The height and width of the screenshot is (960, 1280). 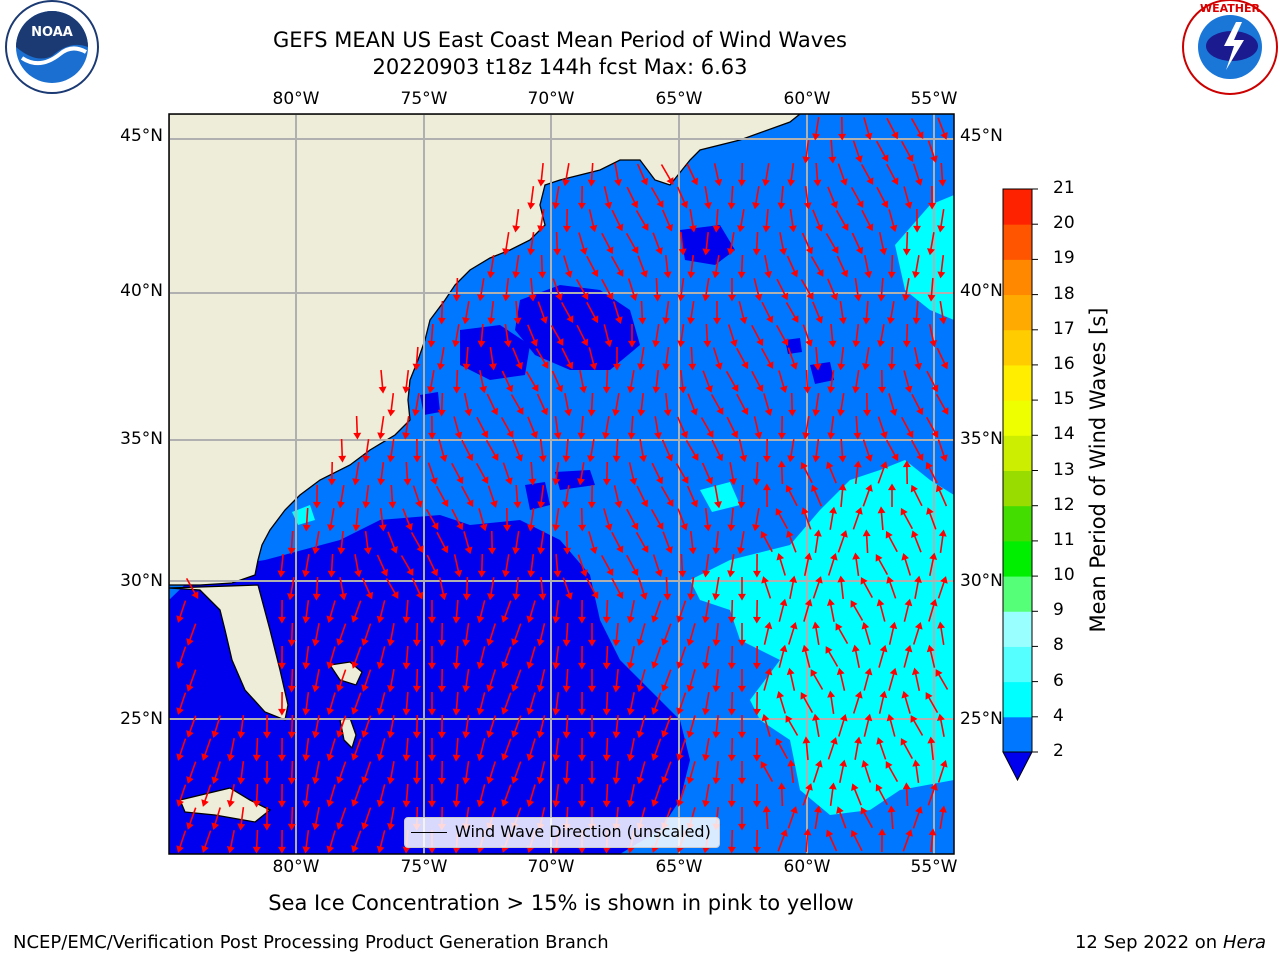 What do you see at coordinates (1064, 575) in the screenshot?
I see `colorbar-tick-label: 10` at bounding box center [1064, 575].